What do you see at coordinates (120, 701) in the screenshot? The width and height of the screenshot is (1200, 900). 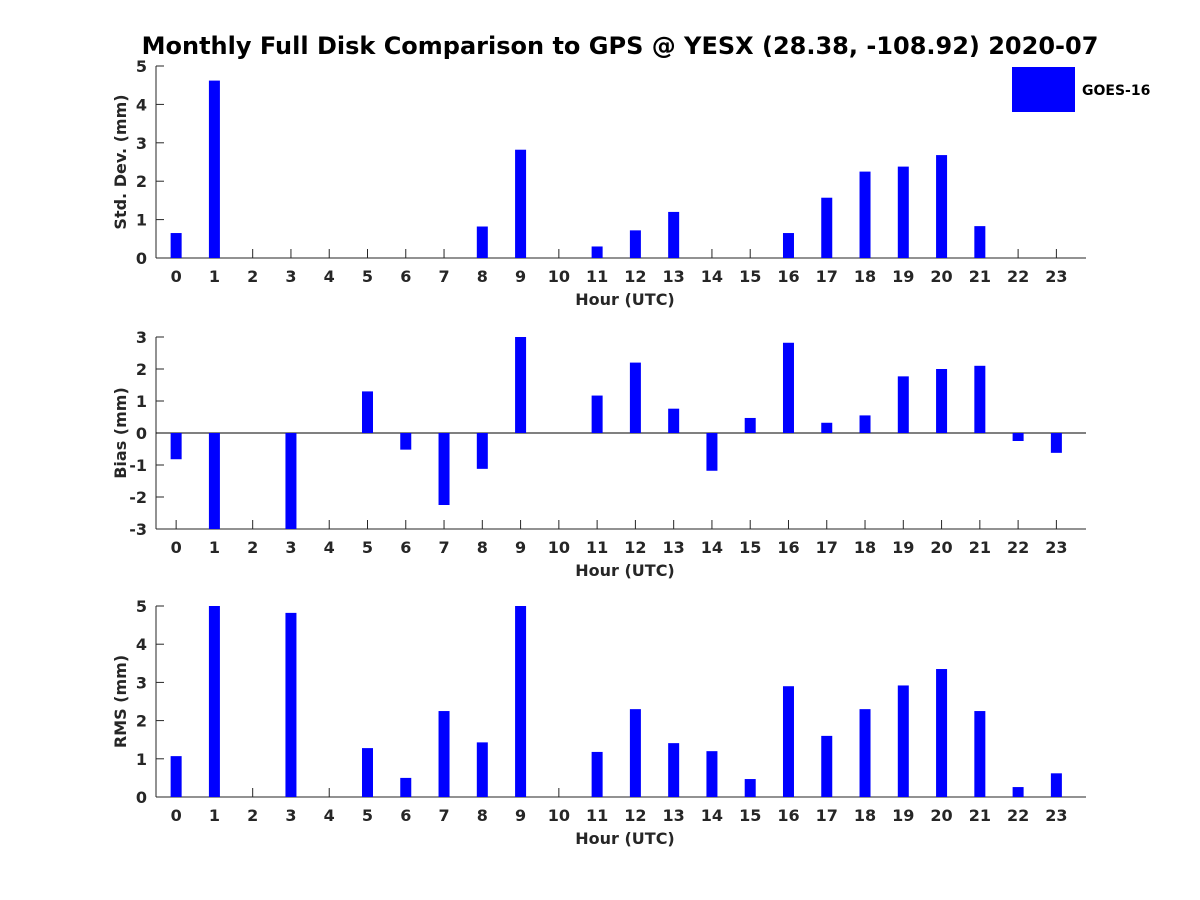 I see `y-axis-label: RMS (mm)` at bounding box center [120, 701].